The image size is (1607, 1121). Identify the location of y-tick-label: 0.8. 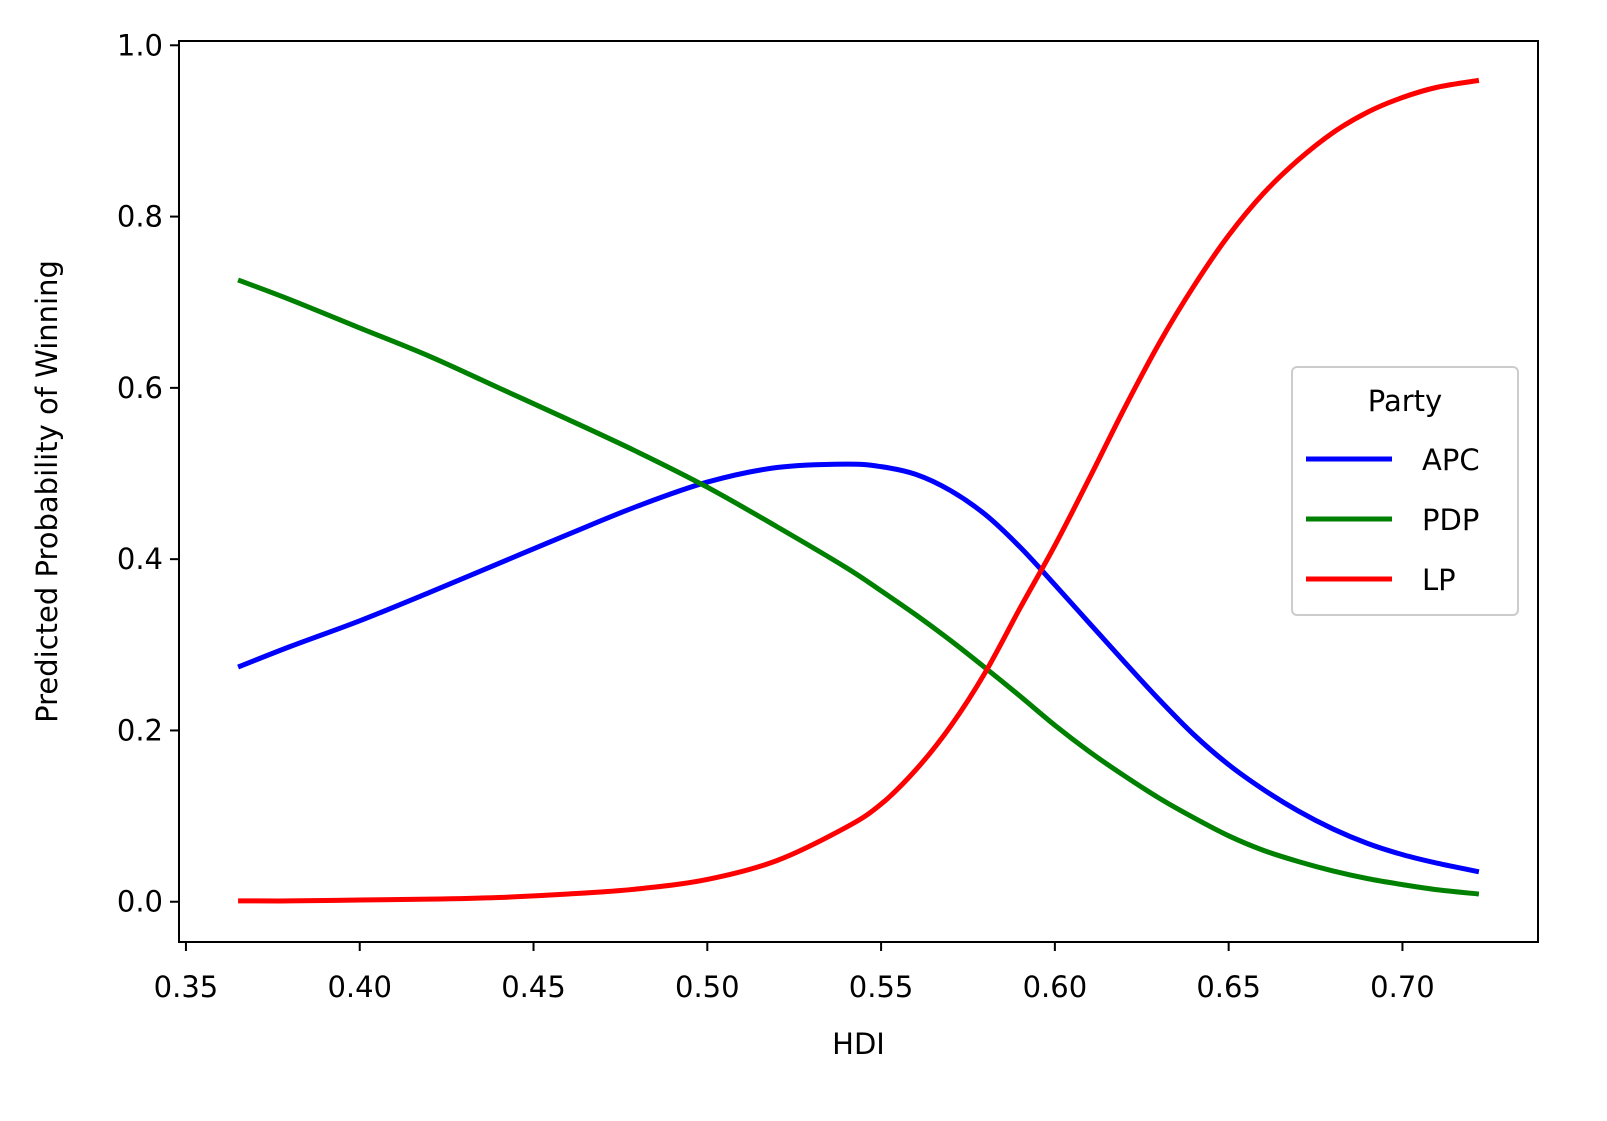
(140, 217).